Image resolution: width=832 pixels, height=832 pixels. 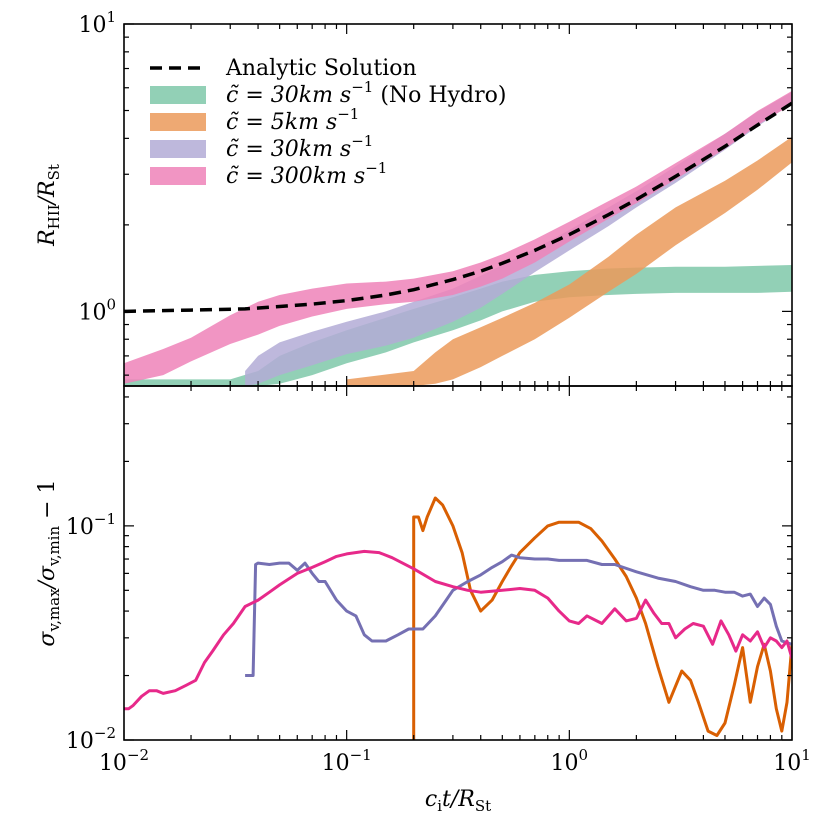 I want to click on bottom-ylabel-sub: v,max, so click(x=54, y=610).